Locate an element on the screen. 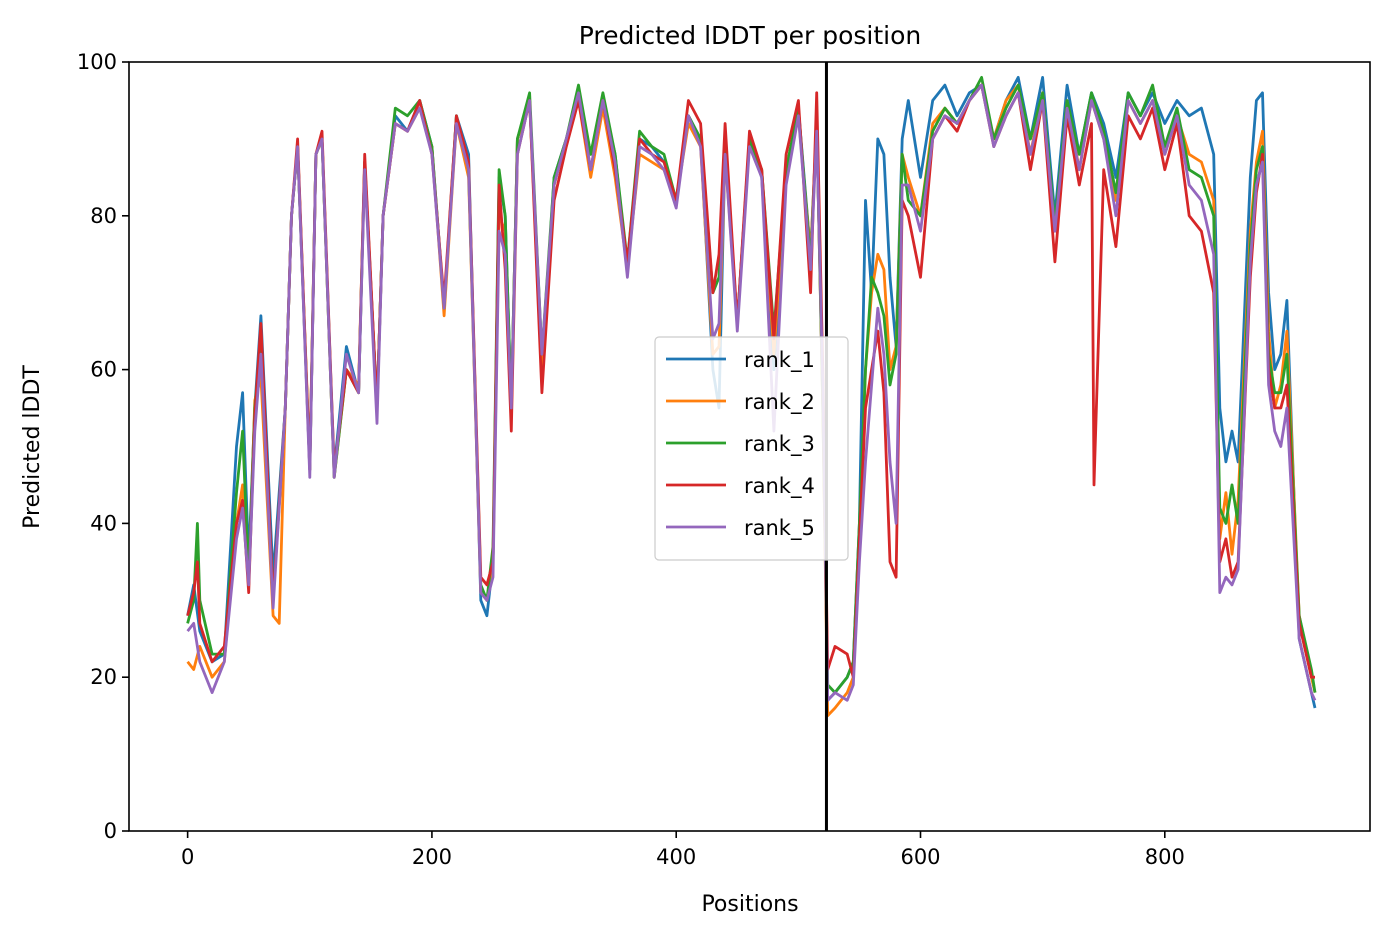 This screenshot has height=939, width=1391. y-tick-label: 0 is located at coordinates (110, 831).